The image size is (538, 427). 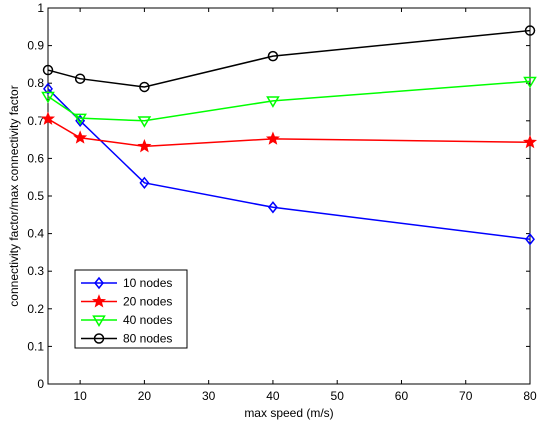 I want to click on series-20-nodes, so click(x=289, y=132).